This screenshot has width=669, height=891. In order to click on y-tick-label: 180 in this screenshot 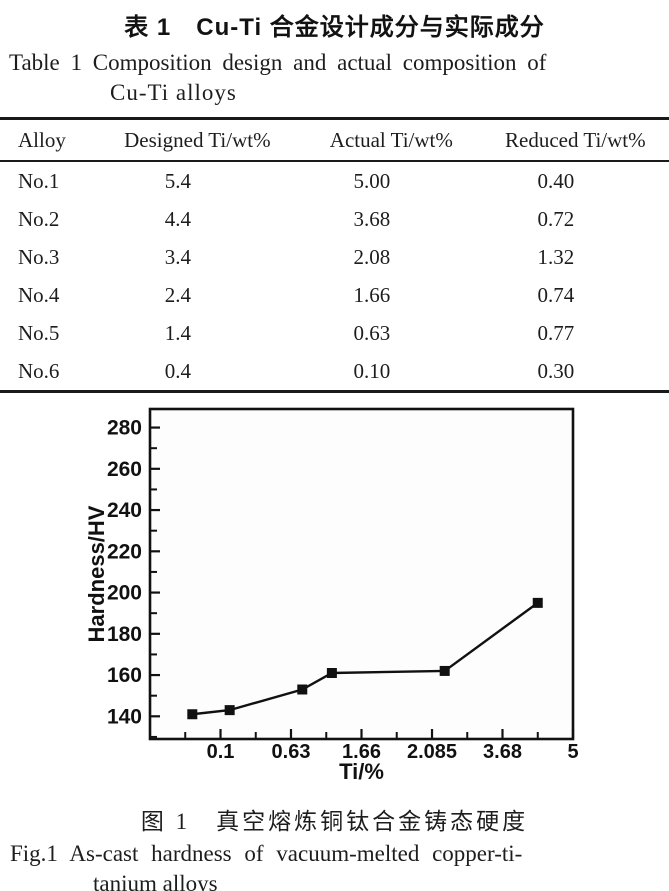, I will do `click(124, 634)`.